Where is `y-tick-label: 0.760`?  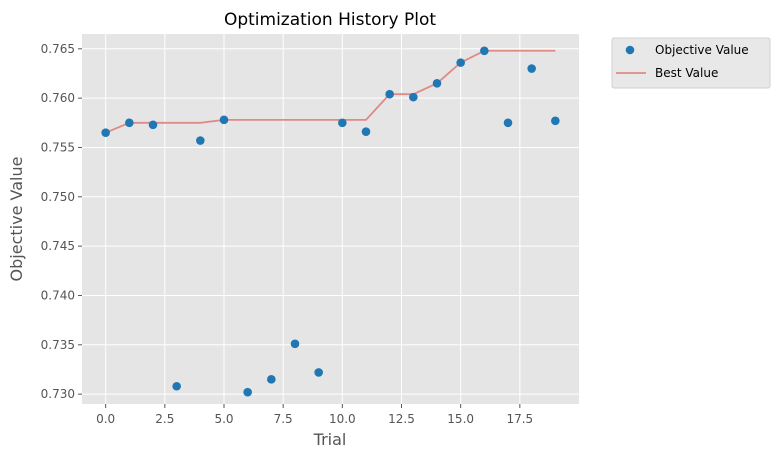
y-tick-label: 0.760 is located at coordinates (58, 98).